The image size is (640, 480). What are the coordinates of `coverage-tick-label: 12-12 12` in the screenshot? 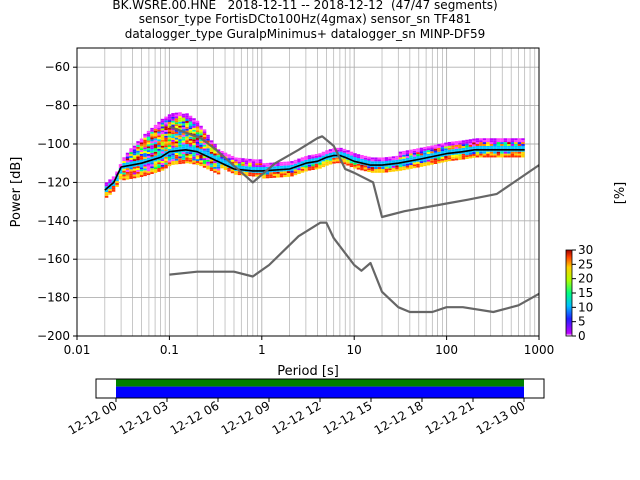 It's located at (297, 417).